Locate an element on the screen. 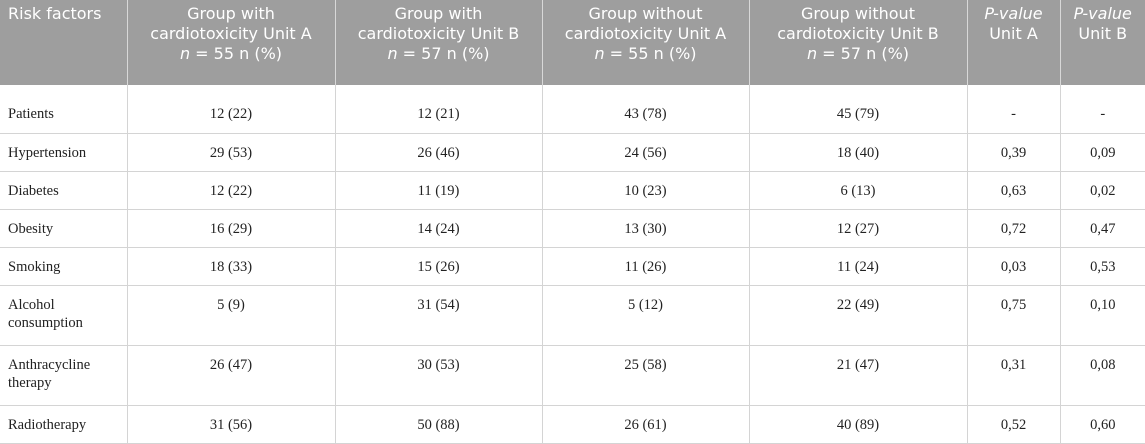 The height and width of the screenshot is (444, 1145). header-line: Risk factors is located at coordinates (64, 14).